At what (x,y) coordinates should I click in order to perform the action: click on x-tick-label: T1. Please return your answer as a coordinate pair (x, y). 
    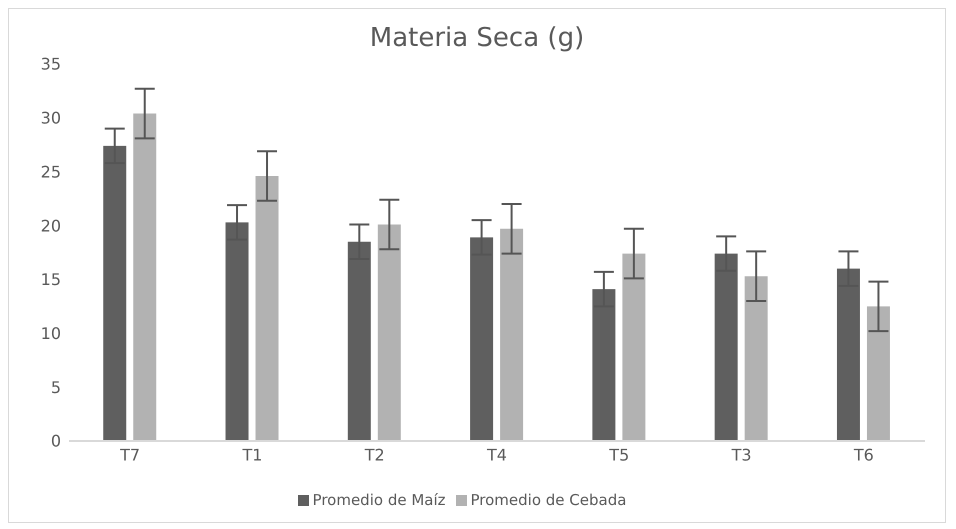
    Looking at the image, I should click on (251, 454).